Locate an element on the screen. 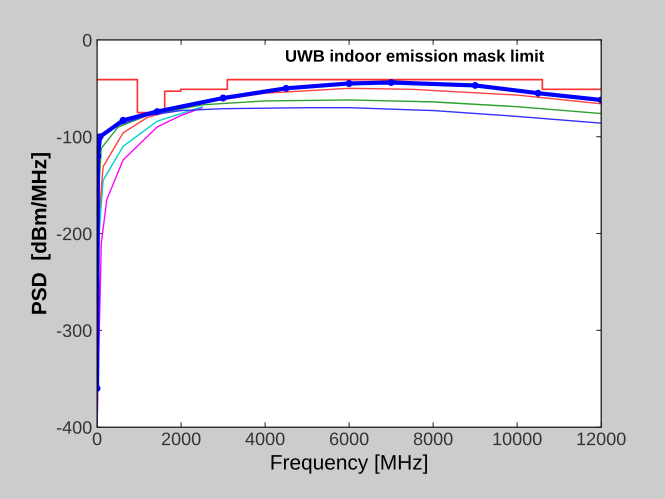 The width and height of the screenshot is (665, 499). x-tick-label: 10000 is located at coordinates (517, 439).